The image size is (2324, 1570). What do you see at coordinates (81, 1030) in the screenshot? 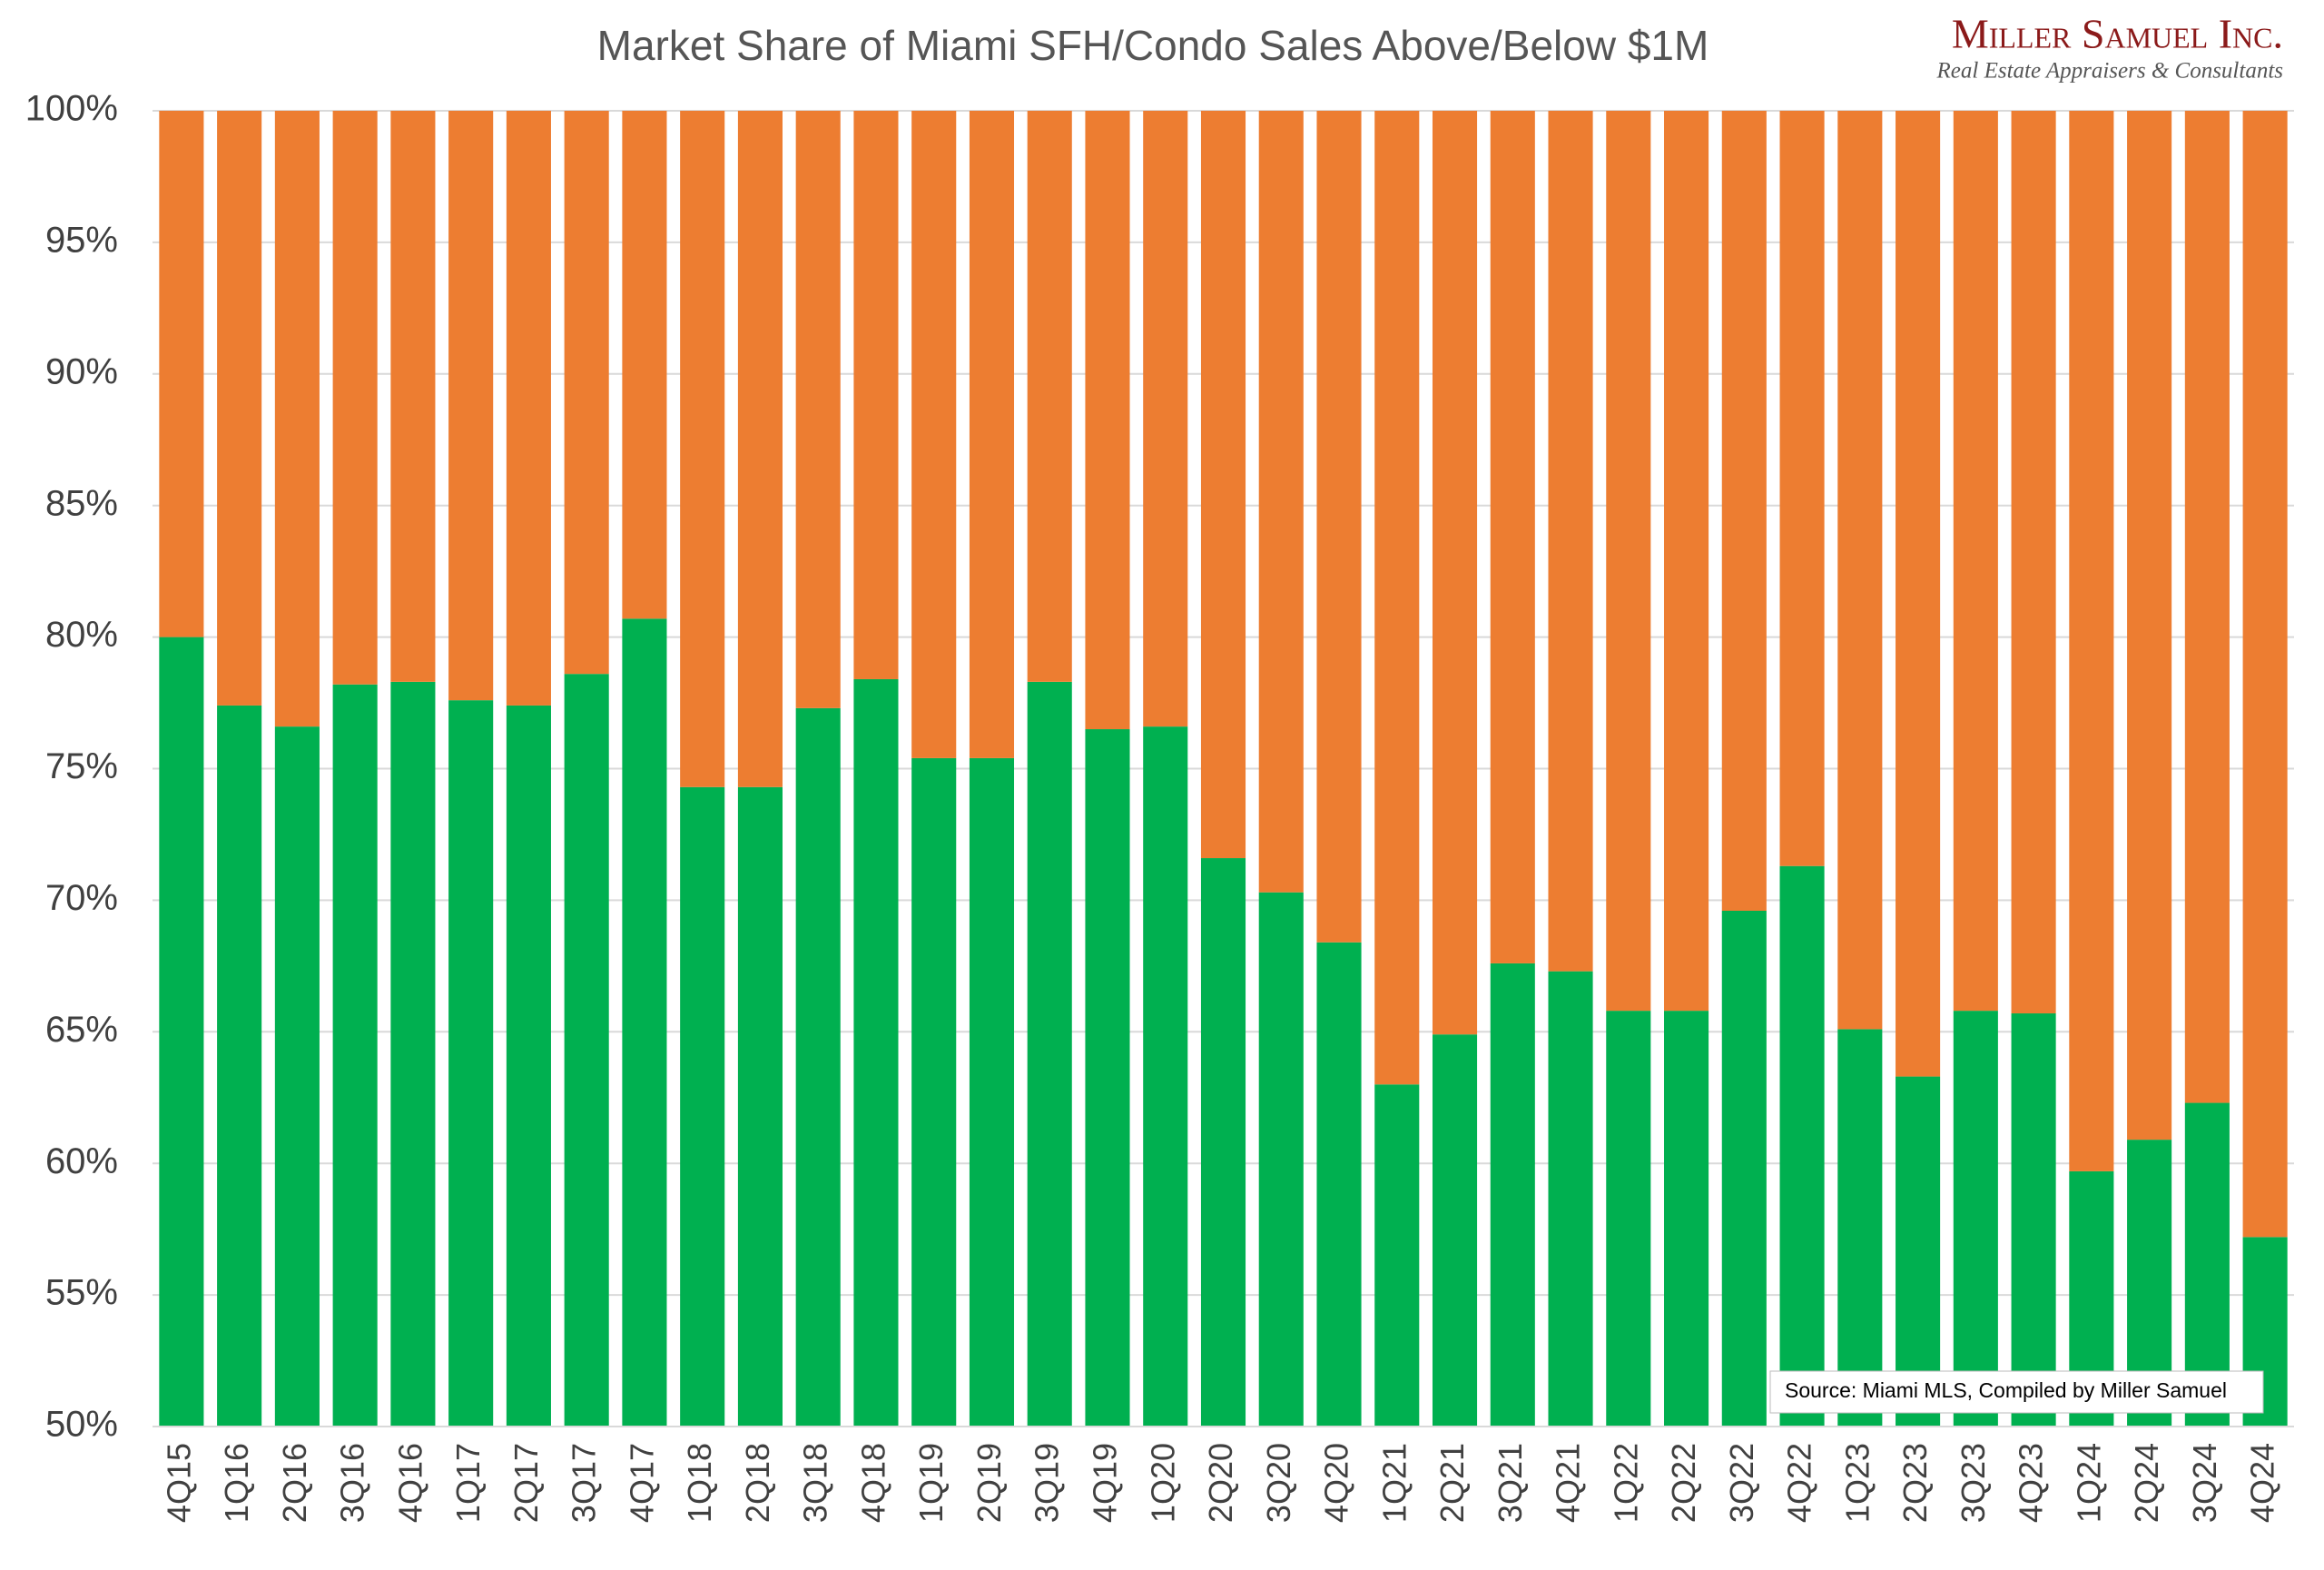
I see `y-tick-label: 65%` at bounding box center [81, 1030].